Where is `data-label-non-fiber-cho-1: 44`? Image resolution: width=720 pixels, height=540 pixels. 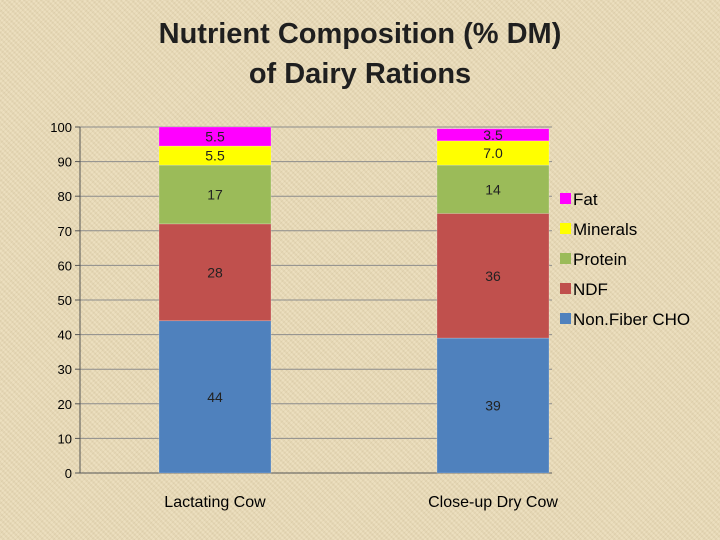
data-label-non-fiber-cho-1: 44 is located at coordinates (215, 397).